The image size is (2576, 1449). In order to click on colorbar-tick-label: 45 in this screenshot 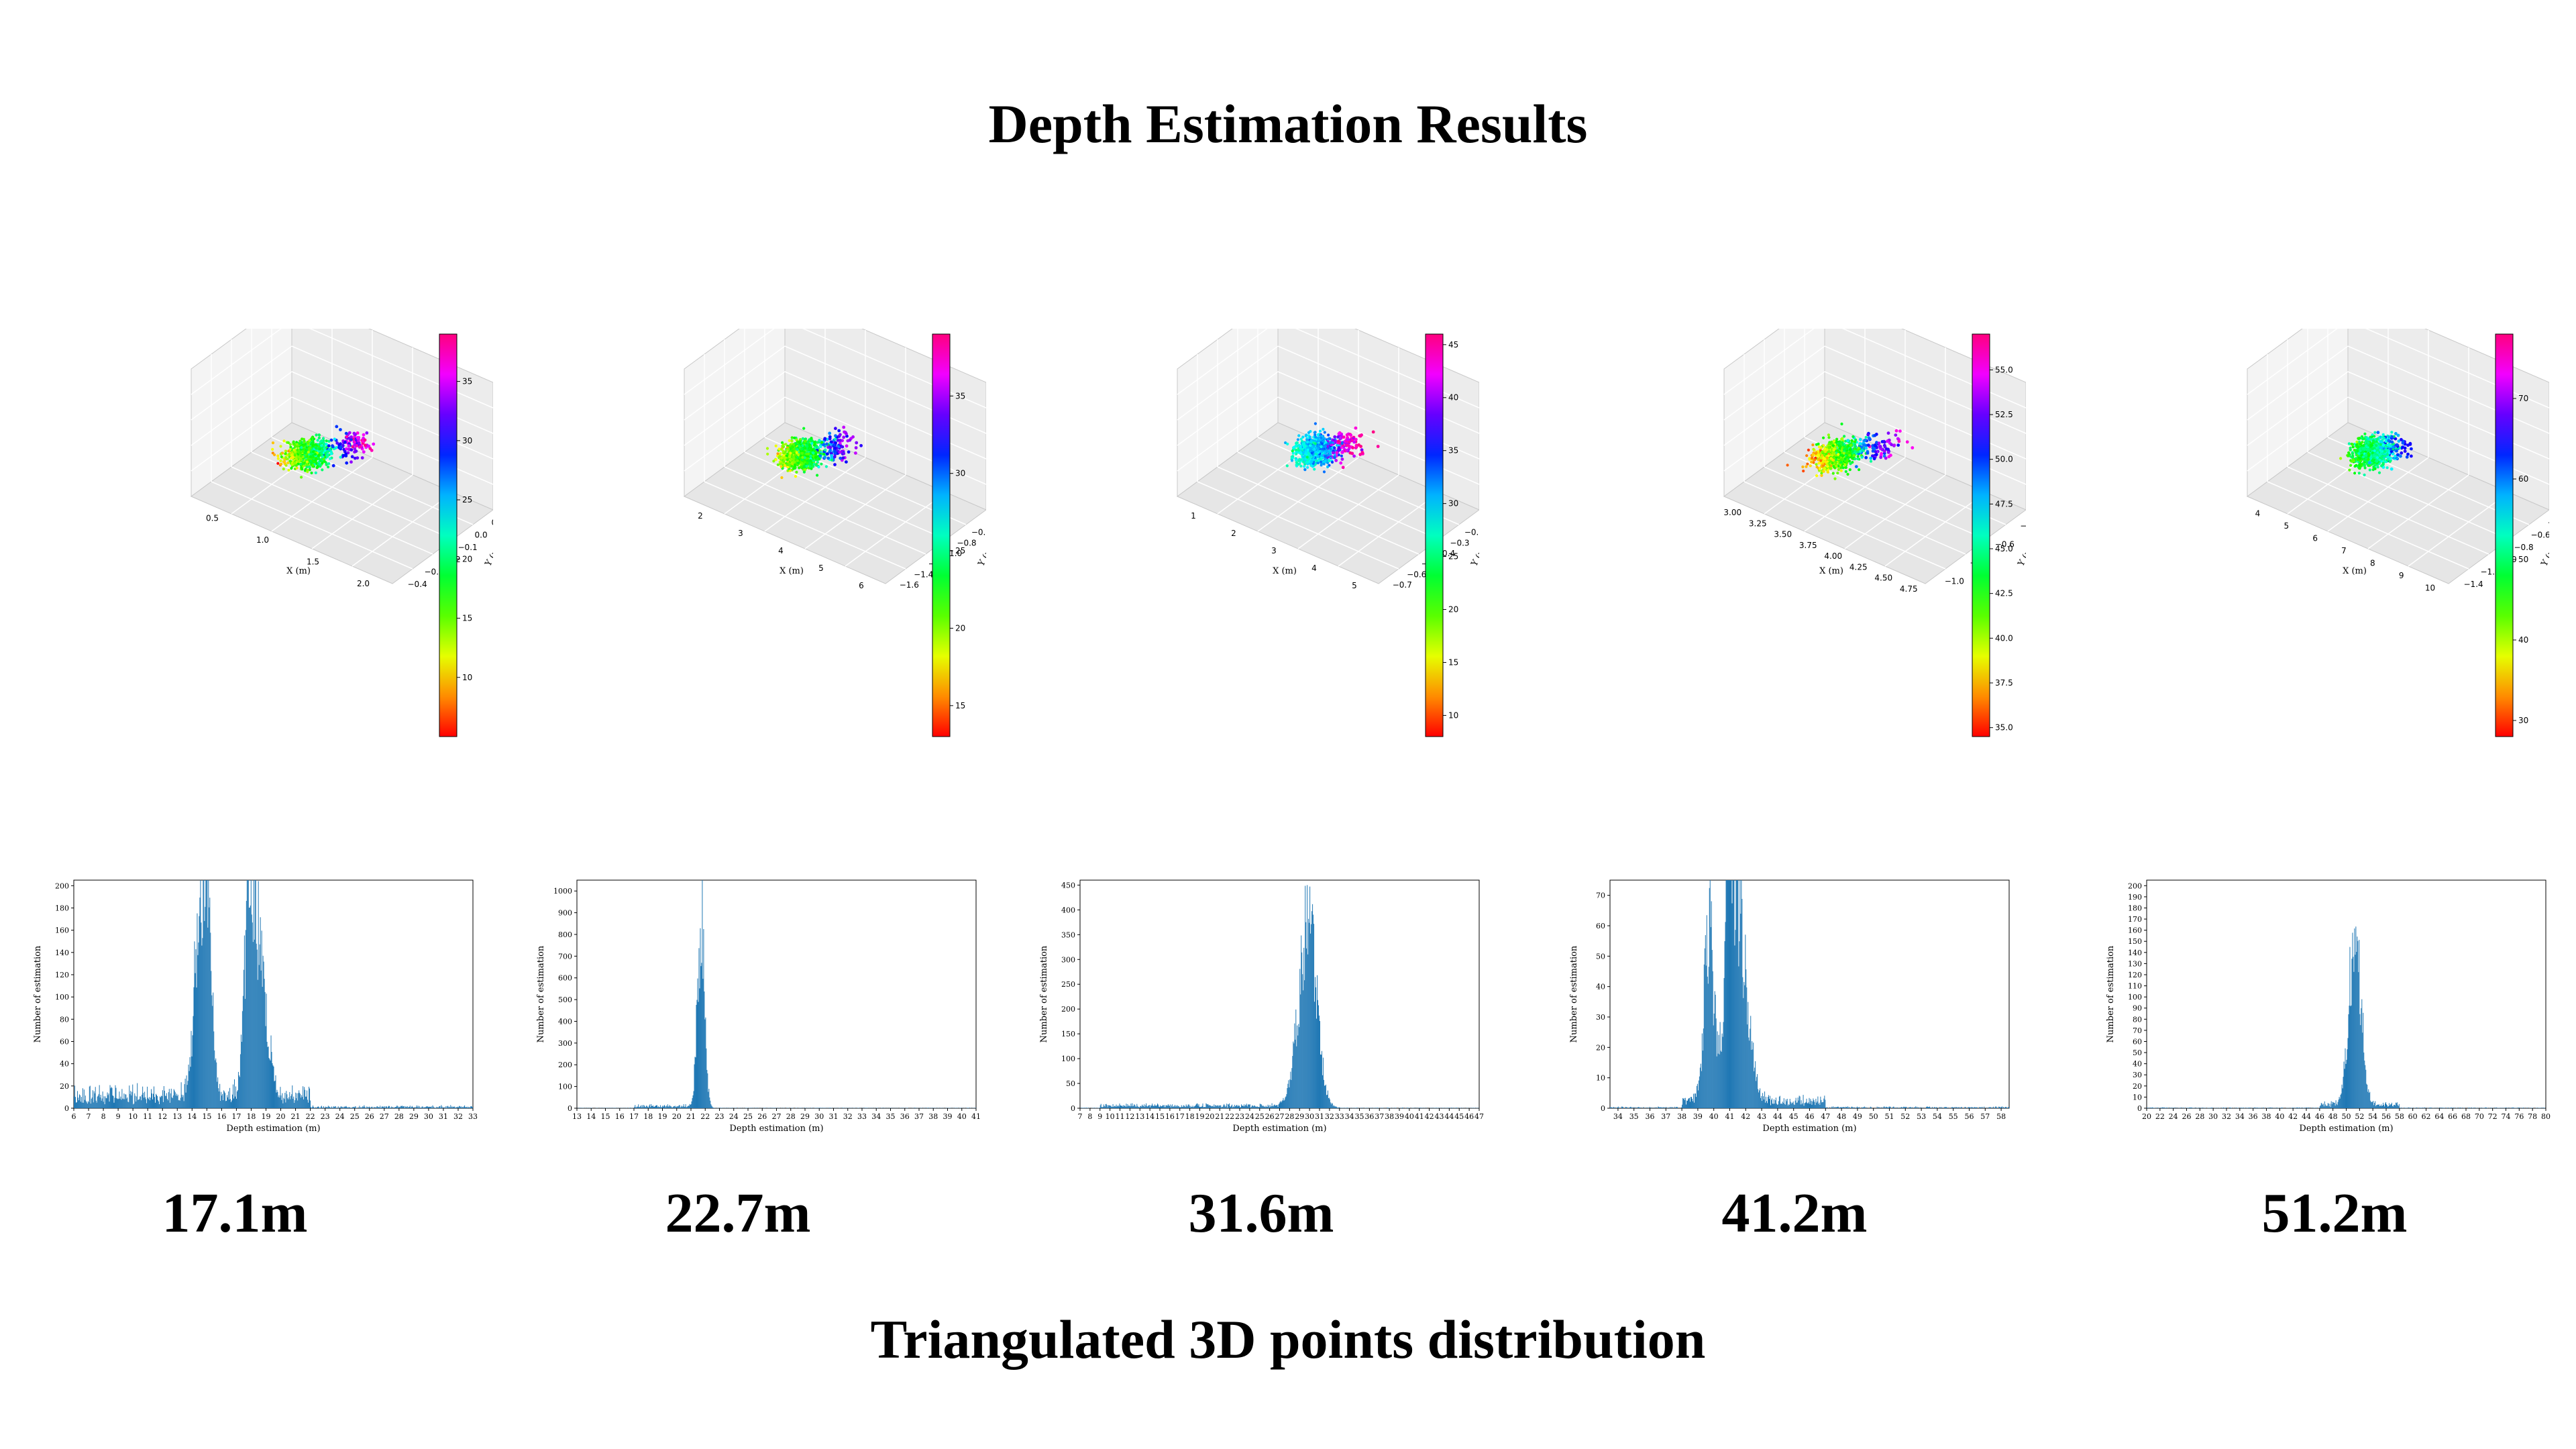, I will do `click(1453, 345)`.